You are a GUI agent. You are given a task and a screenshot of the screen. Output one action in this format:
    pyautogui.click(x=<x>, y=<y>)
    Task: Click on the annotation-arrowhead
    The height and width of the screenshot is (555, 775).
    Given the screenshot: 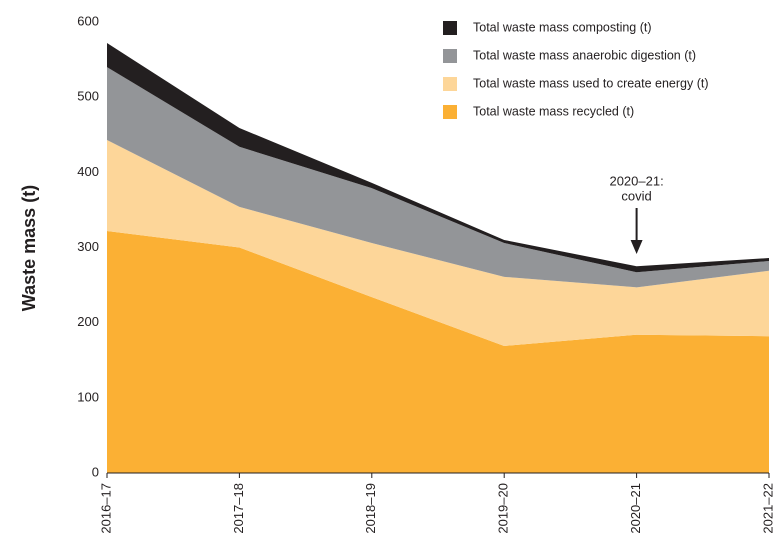 What is the action you would take?
    pyautogui.click(x=636, y=247)
    